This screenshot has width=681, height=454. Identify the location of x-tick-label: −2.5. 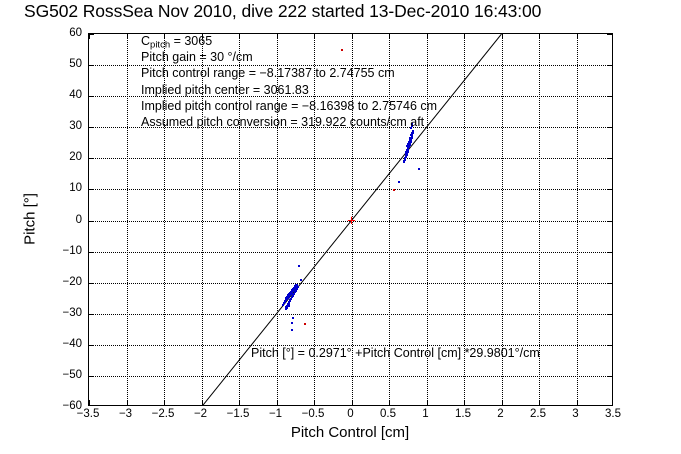
(163, 414).